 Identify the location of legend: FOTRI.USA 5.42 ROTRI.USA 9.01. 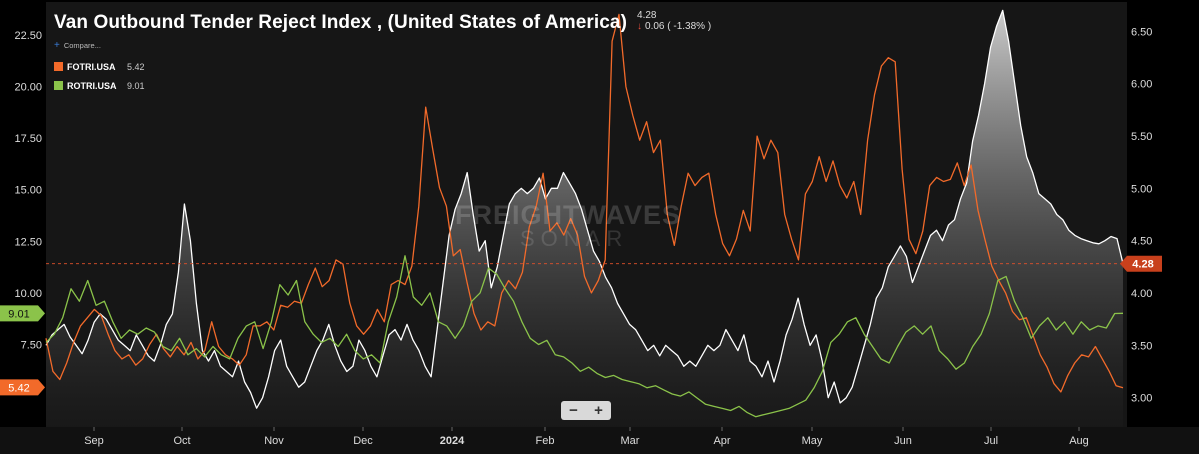
(99, 76).